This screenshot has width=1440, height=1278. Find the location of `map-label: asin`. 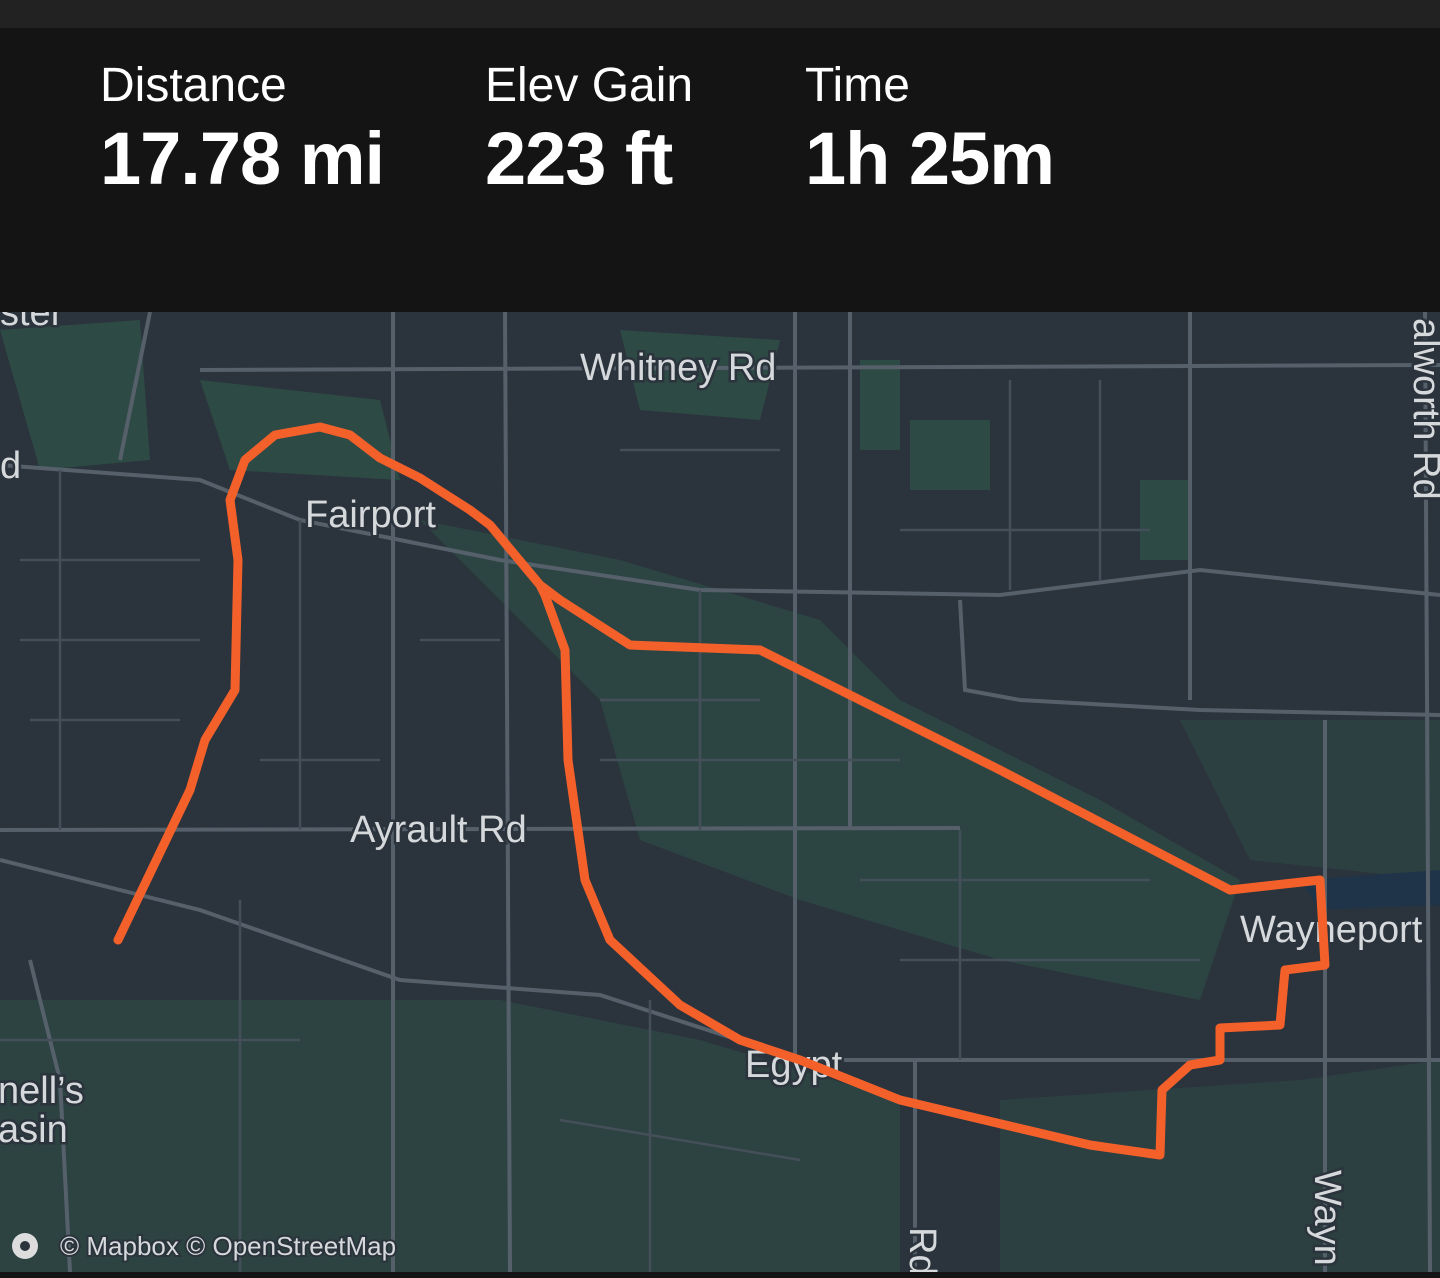

map-label: asin is located at coordinates (34, 1130).